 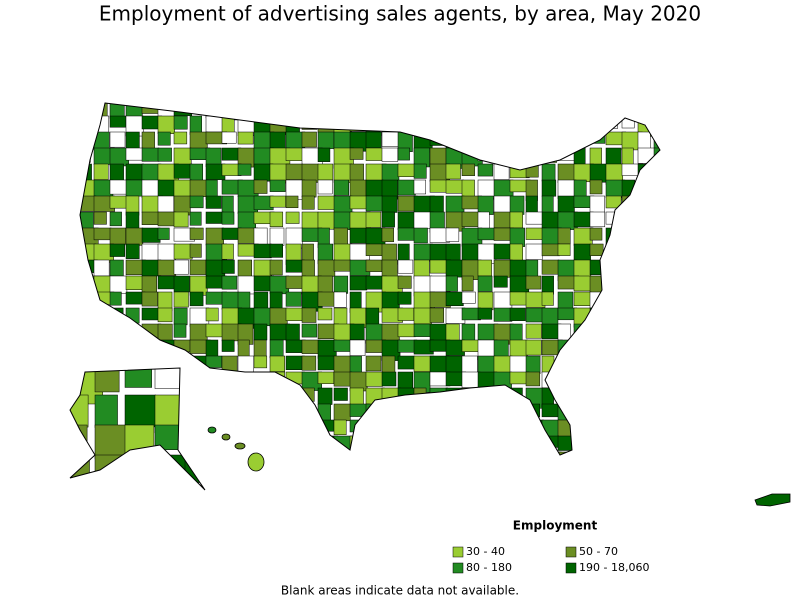 I want to click on legend-label: 30 - 40, so click(x=485, y=551).